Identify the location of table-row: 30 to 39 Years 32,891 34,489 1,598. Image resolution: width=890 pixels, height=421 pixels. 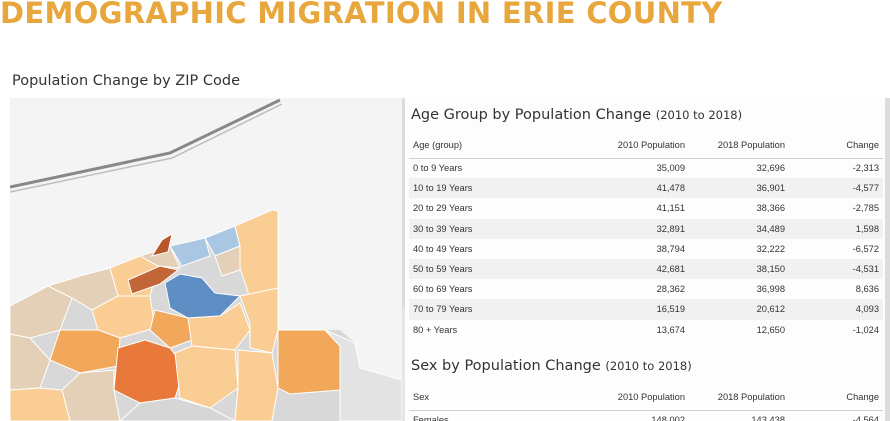
(646, 228).